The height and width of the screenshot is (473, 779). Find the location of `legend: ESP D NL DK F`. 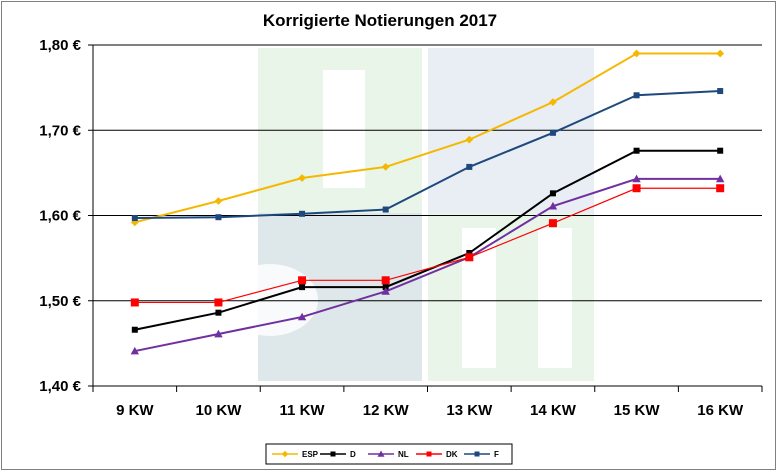

legend: ESP D NL DK F is located at coordinates (389, 454).